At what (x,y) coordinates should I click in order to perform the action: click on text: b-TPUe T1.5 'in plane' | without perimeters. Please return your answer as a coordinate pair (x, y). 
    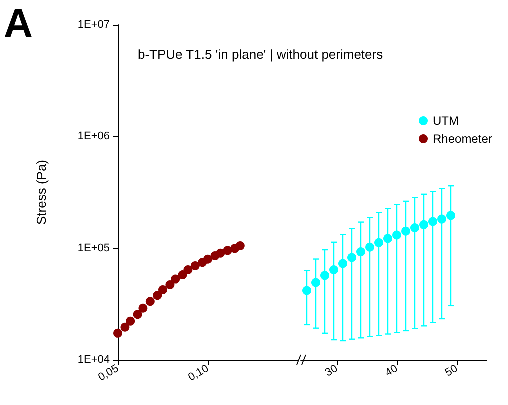
    Looking at the image, I should click on (261, 54).